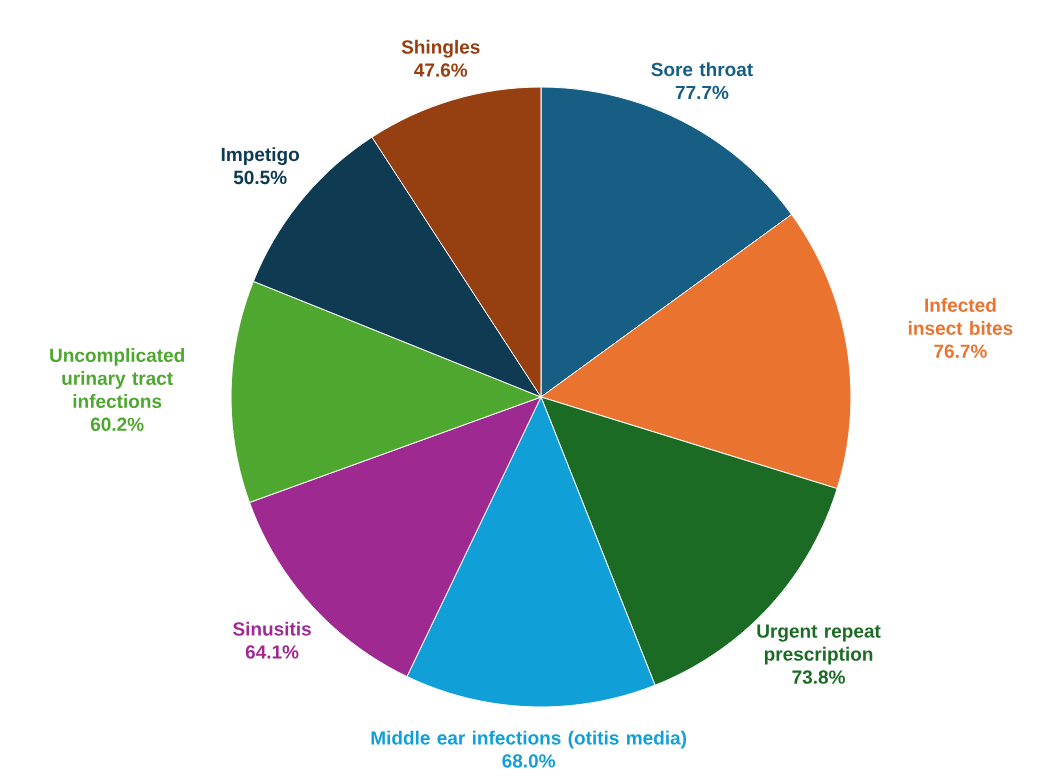  I want to click on slice-label: Shingles, so click(440, 48).